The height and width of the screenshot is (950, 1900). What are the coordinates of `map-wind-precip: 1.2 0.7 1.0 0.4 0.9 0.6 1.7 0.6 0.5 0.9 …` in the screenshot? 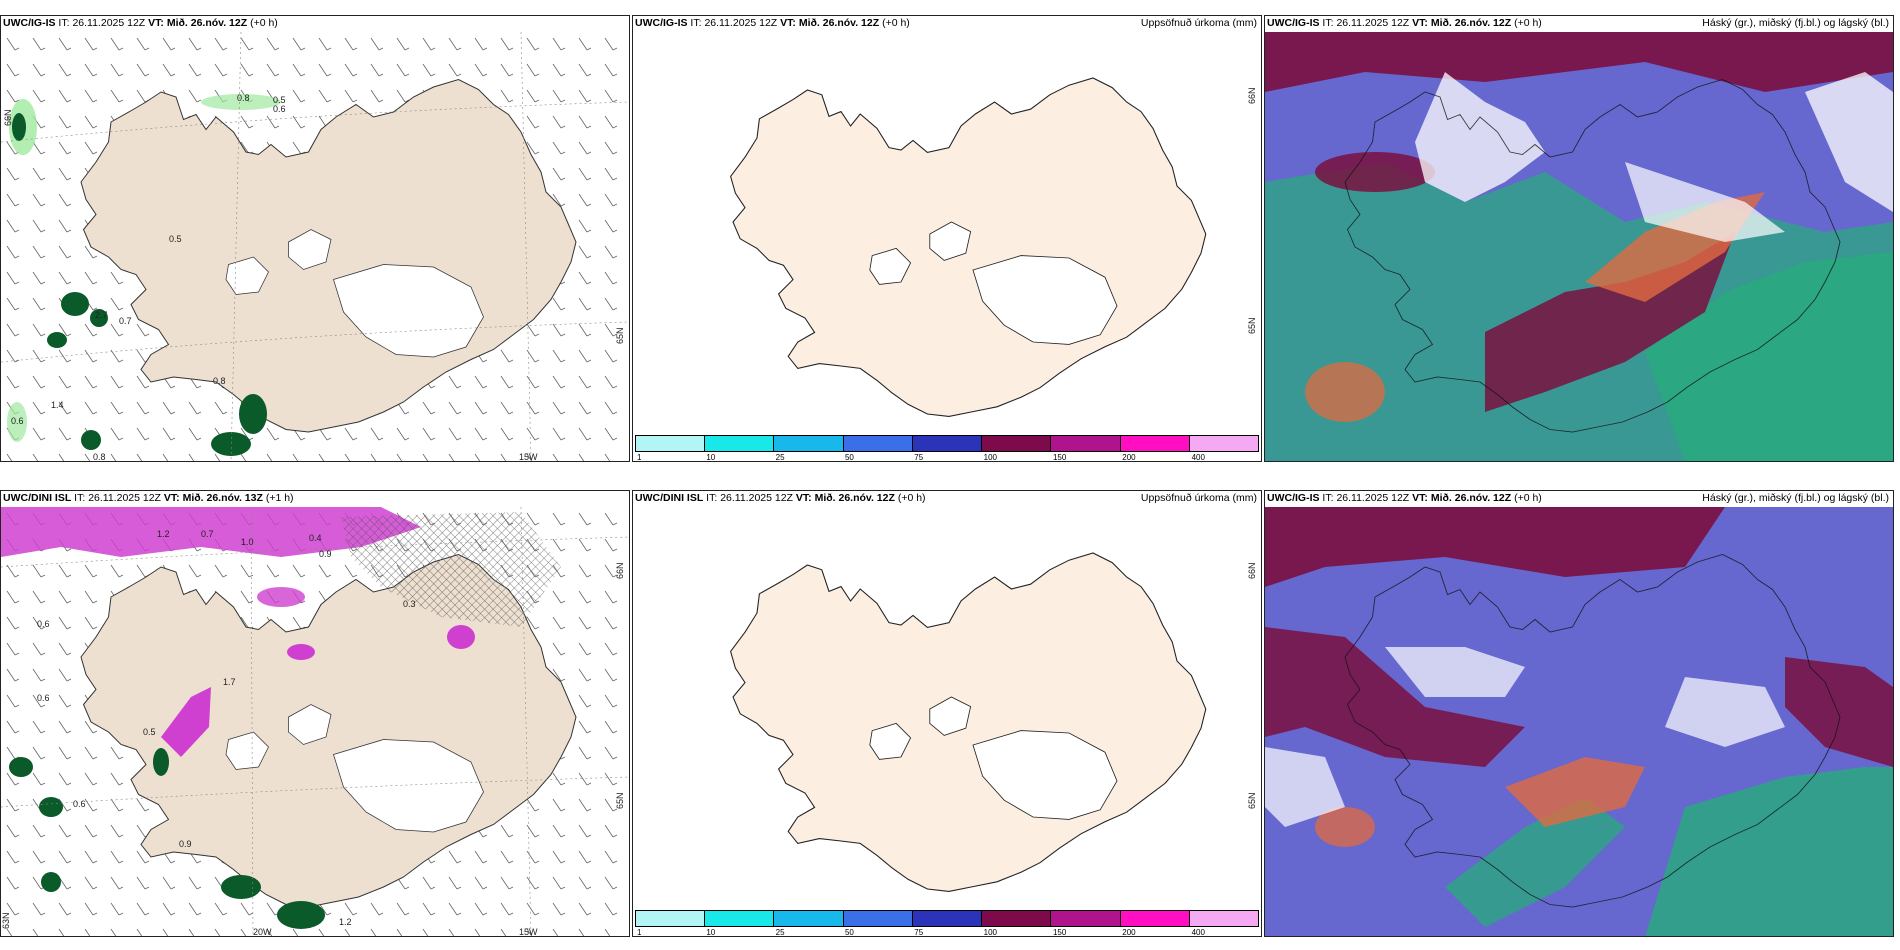 It's located at (315, 722).